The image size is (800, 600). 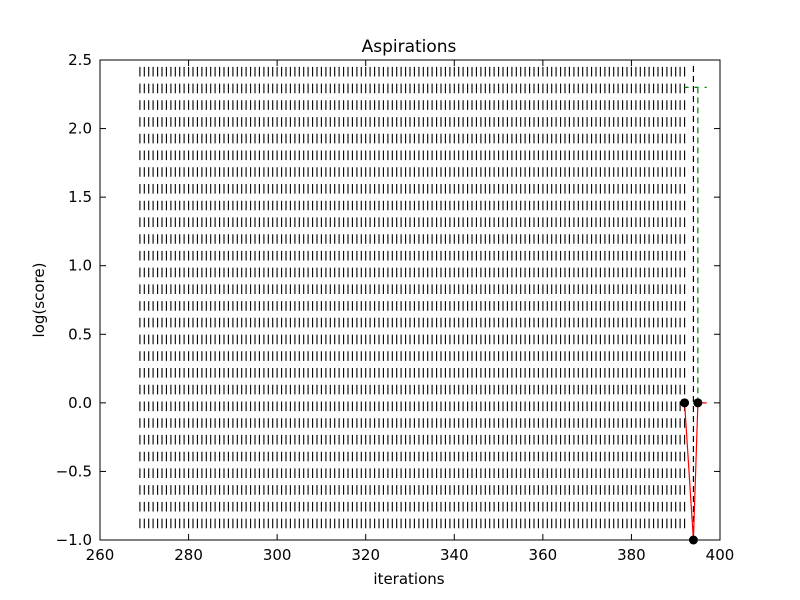 What do you see at coordinates (454, 555) in the screenshot?
I see `x-tick-label: 340` at bounding box center [454, 555].